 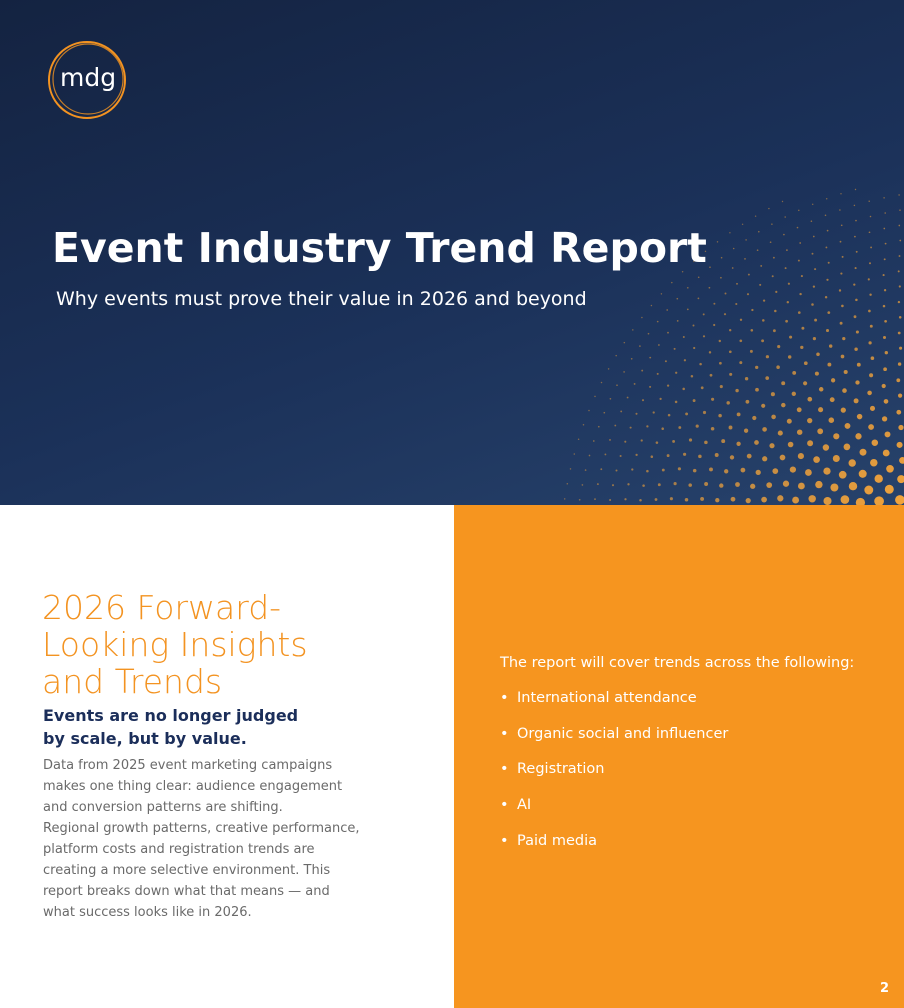 What do you see at coordinates (552, 769) in the screenshot?
I see `coverage-item: • Registration` at bounding box center [552, 769].